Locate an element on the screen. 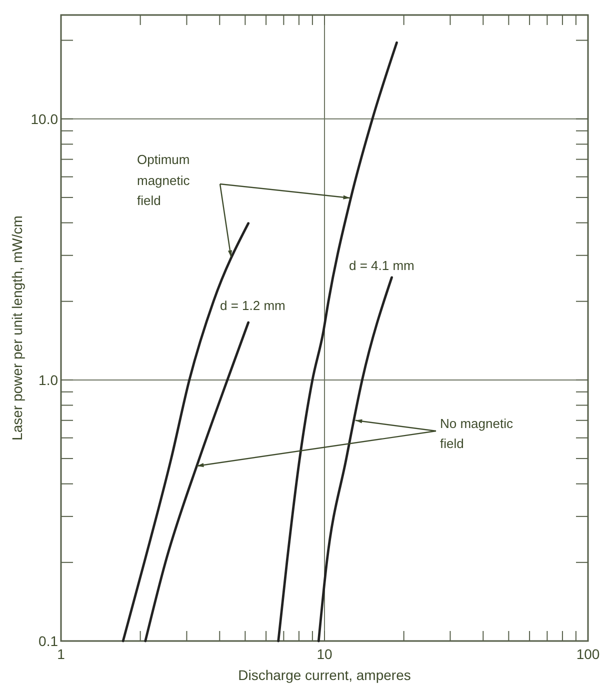 Image resolution: width=604 pixels, height=686 pixels. x-tick-label: 100 is located at coordinates (588, 654).